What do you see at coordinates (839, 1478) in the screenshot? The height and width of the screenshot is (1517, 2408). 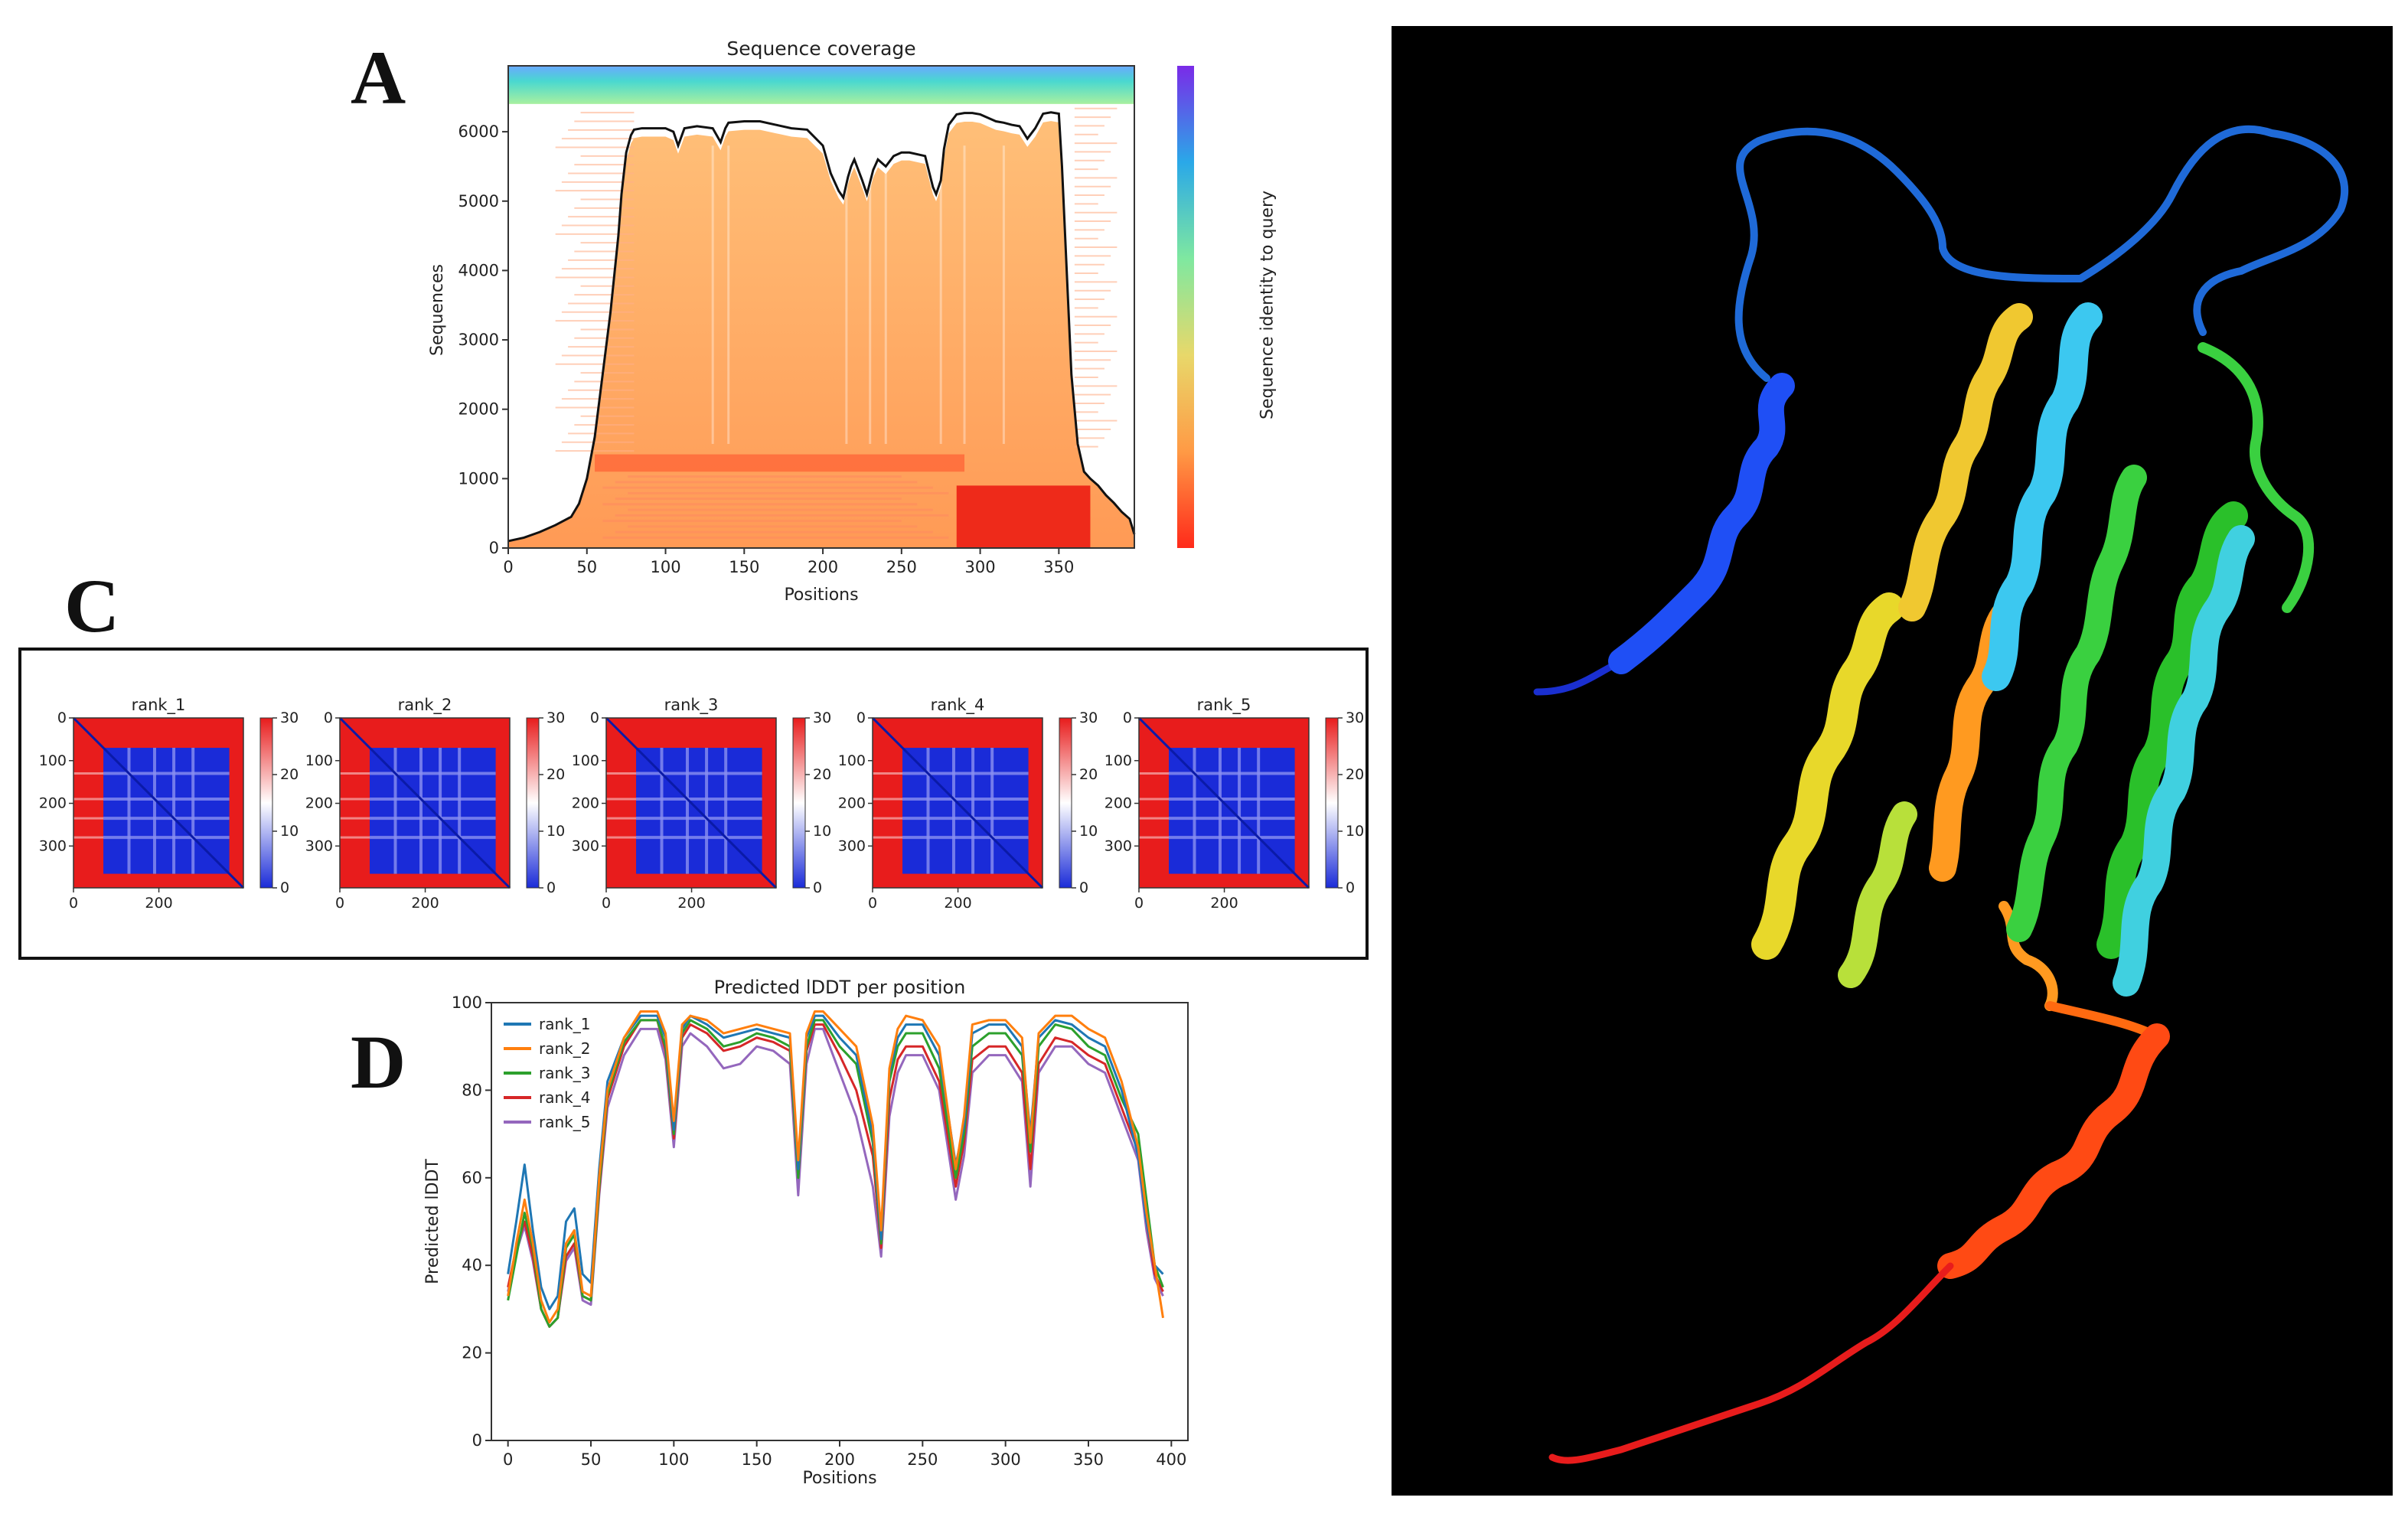 I see `plddt-x-label: Positions` at bounding box center [839, 1478].